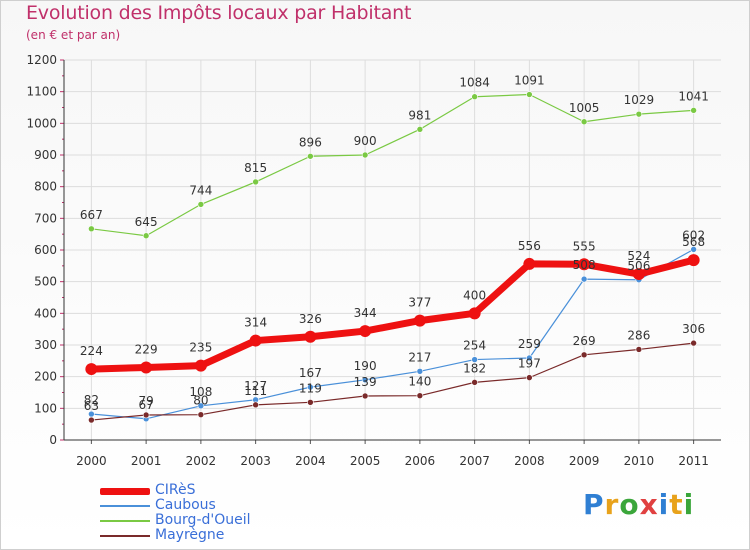 Image resolution: width=750 pixels, height=550 pixels. I want to click on data-label-cir-s-2004: 326, so click(310, 319).